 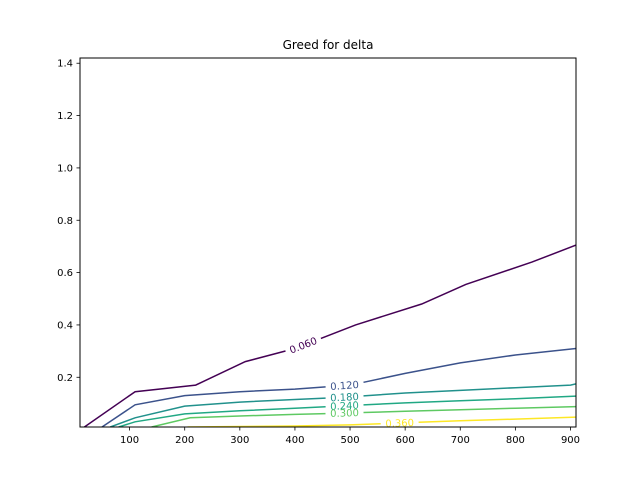 I want to click on x-axis: 100 200 300 400 500 600 700 800 900, so click(x=350, y=436).